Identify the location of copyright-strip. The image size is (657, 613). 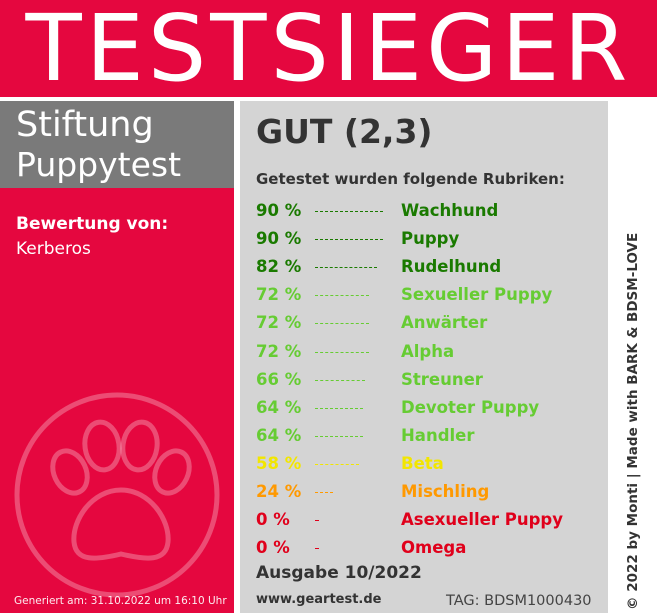
(632, 357).